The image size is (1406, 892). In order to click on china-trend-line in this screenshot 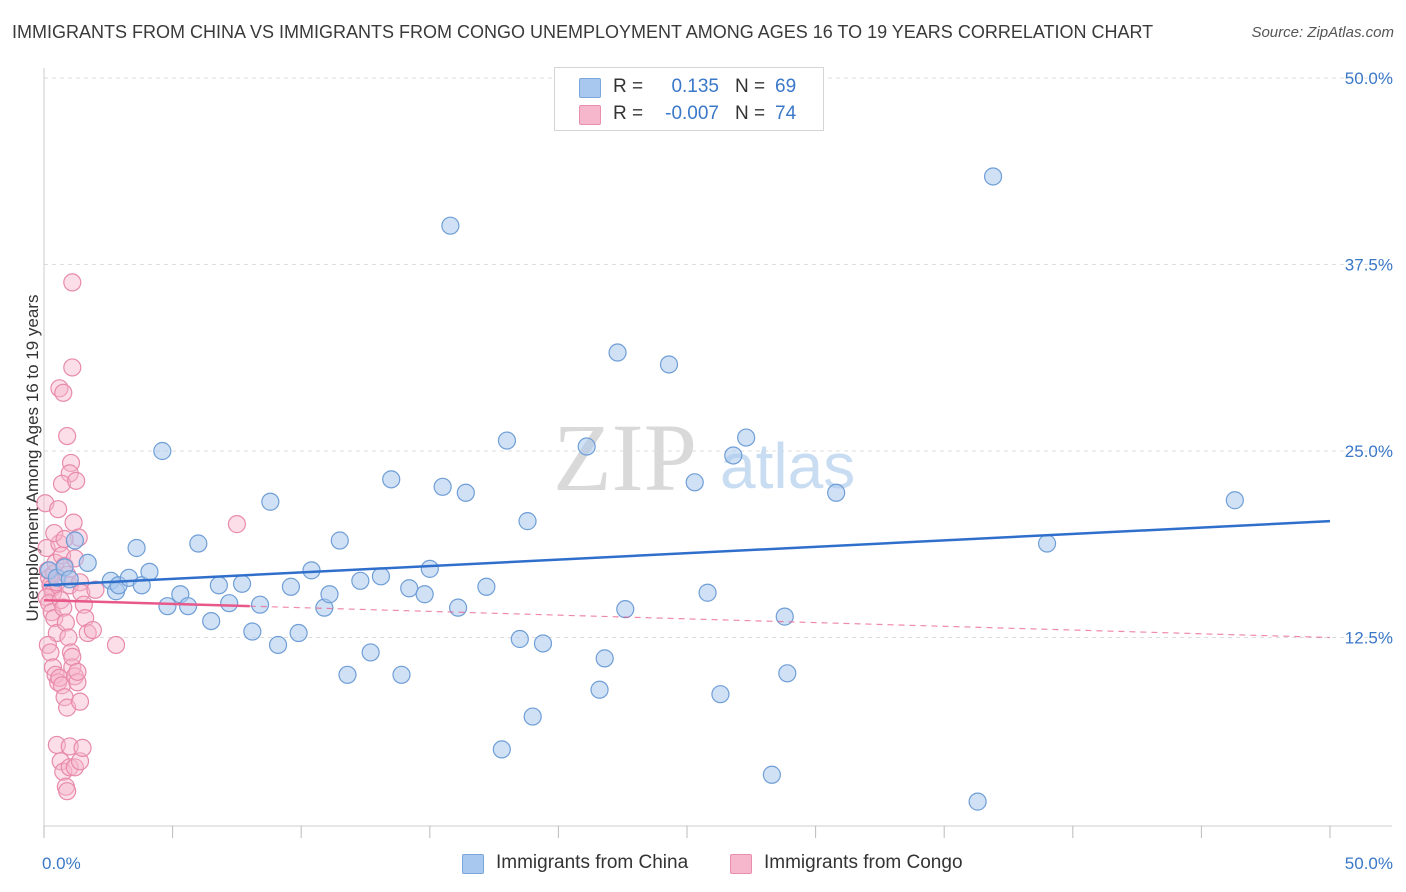, I will do `click(687, 553)`.